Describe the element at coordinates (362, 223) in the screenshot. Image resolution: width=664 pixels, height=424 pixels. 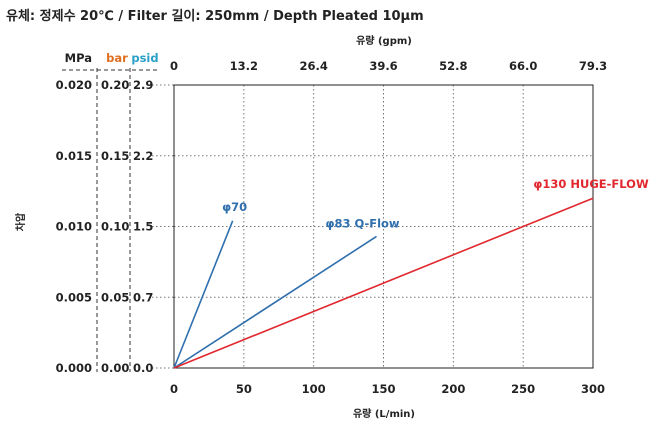
I see `series-label-1: φ83 Q-Flow` at that location.